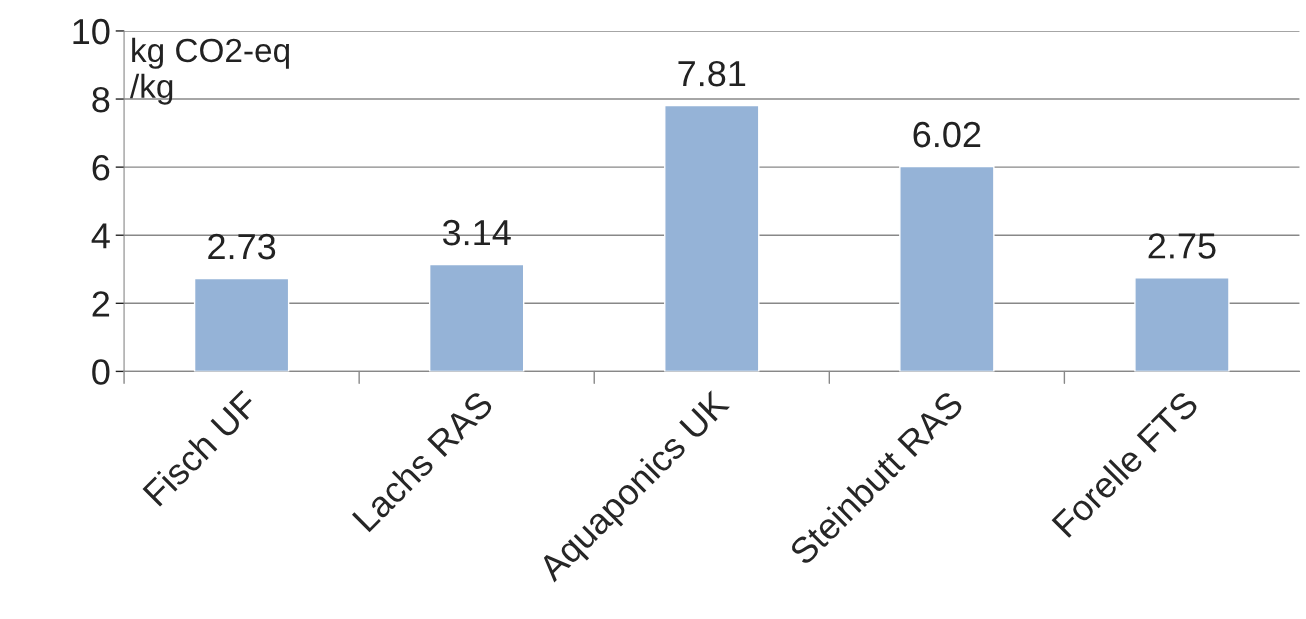  What do you see at coordinates (101, 372) in the screenshot?
I see `y-tick-label: 0` at bounding box center [101, 372].